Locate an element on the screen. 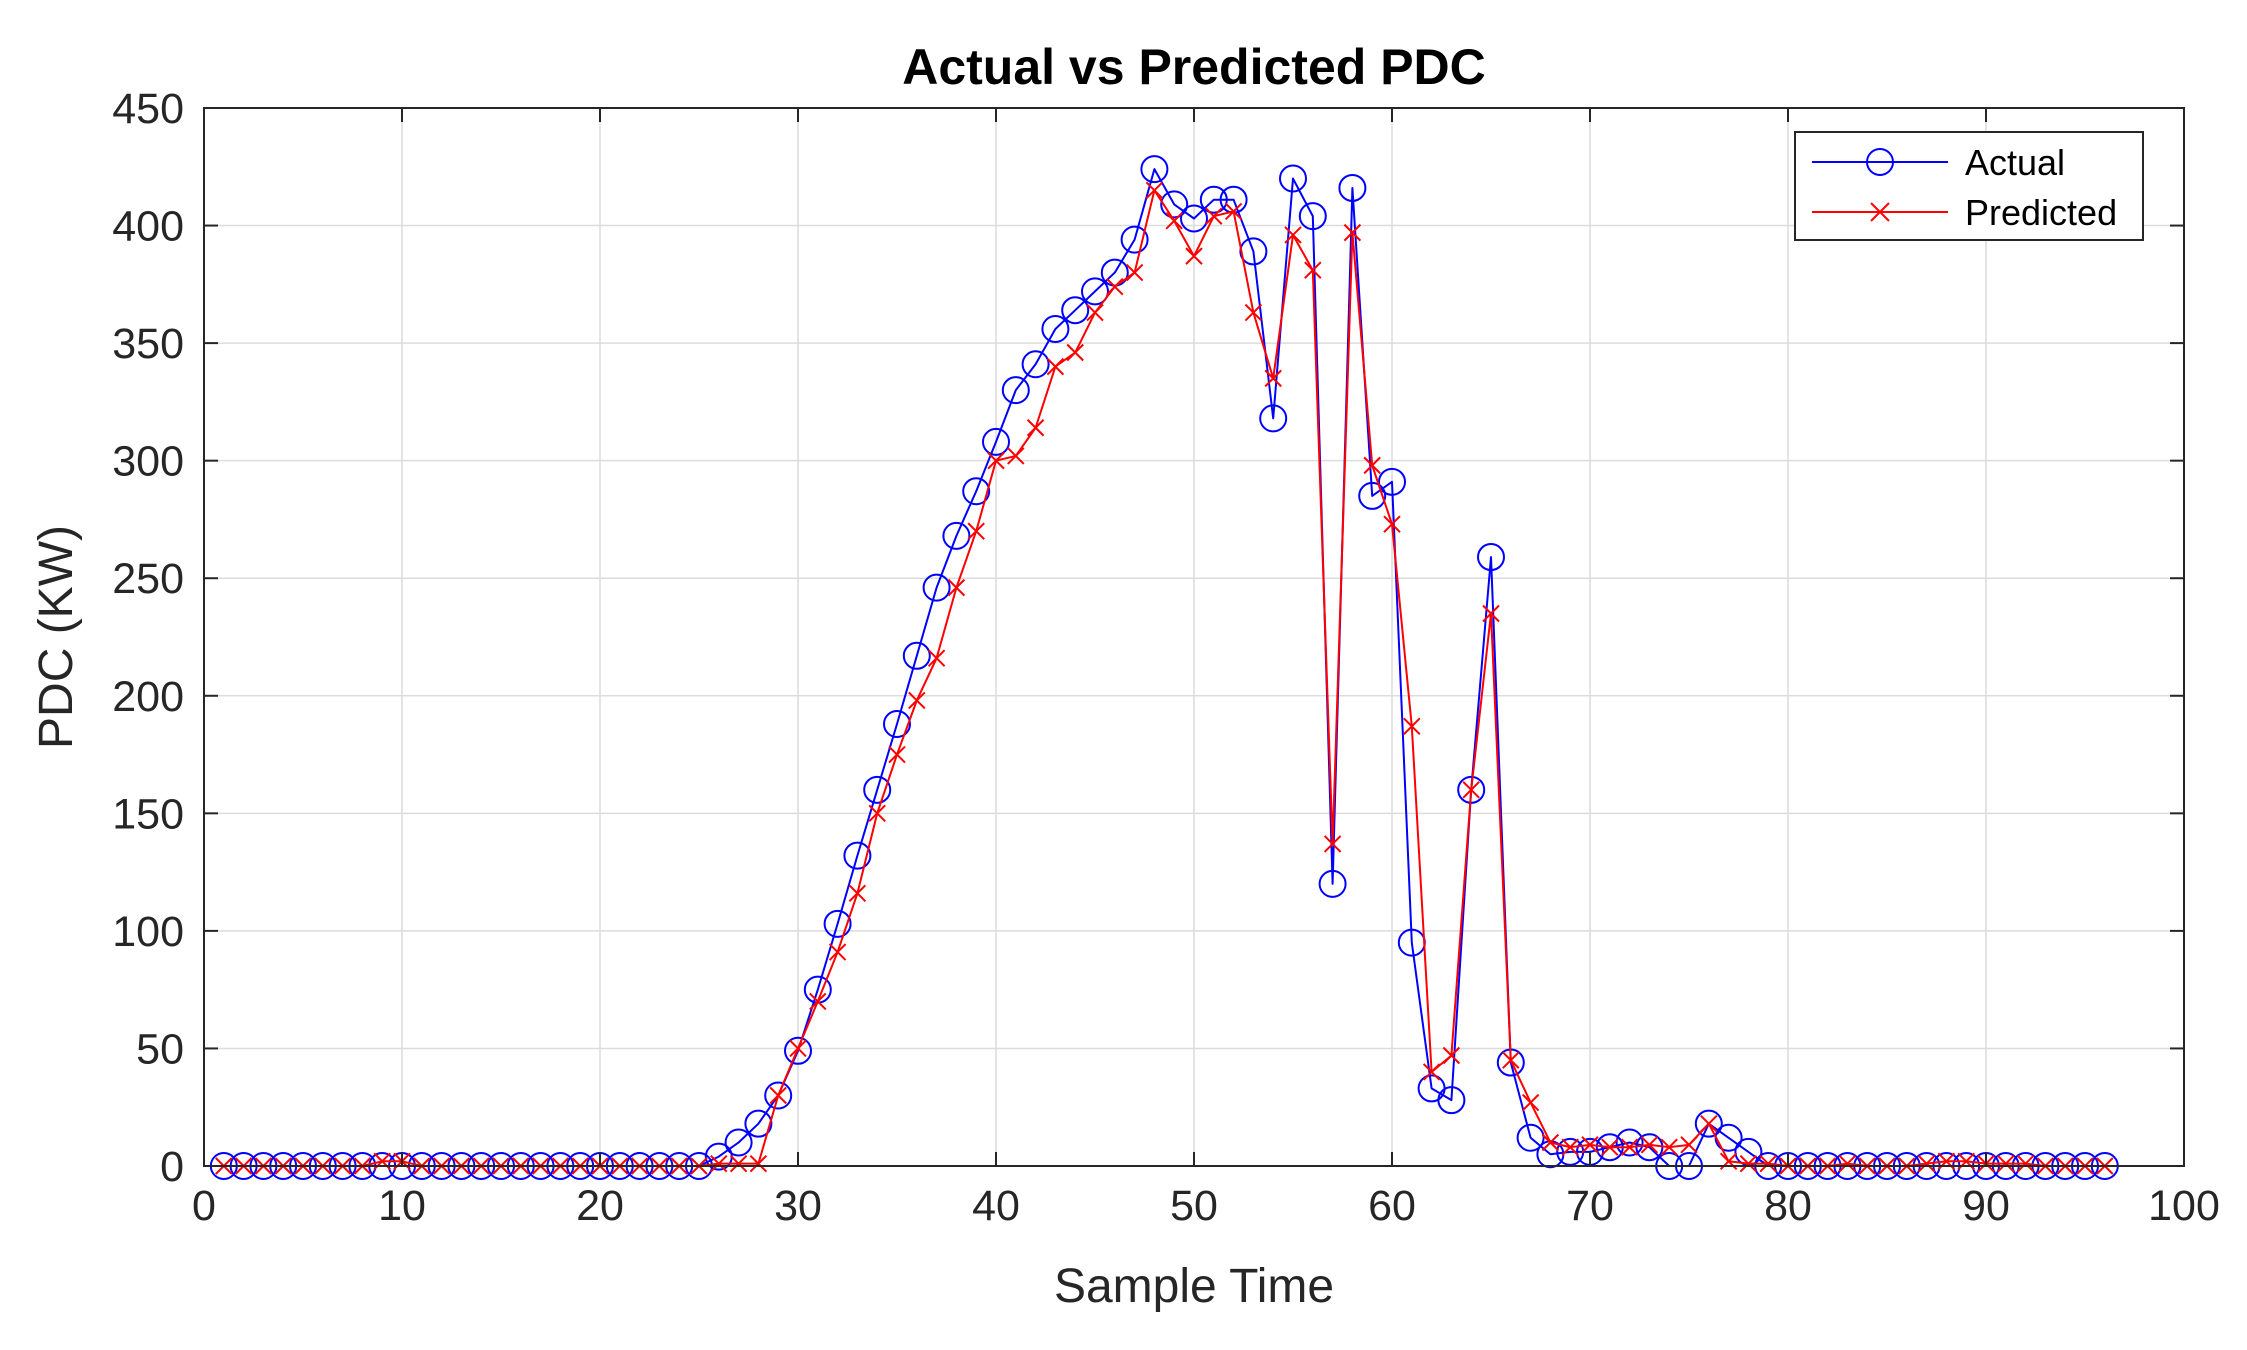 The image size is (2247, 1350). legend: Actual Predicted is located at coordinates (1969, 186).